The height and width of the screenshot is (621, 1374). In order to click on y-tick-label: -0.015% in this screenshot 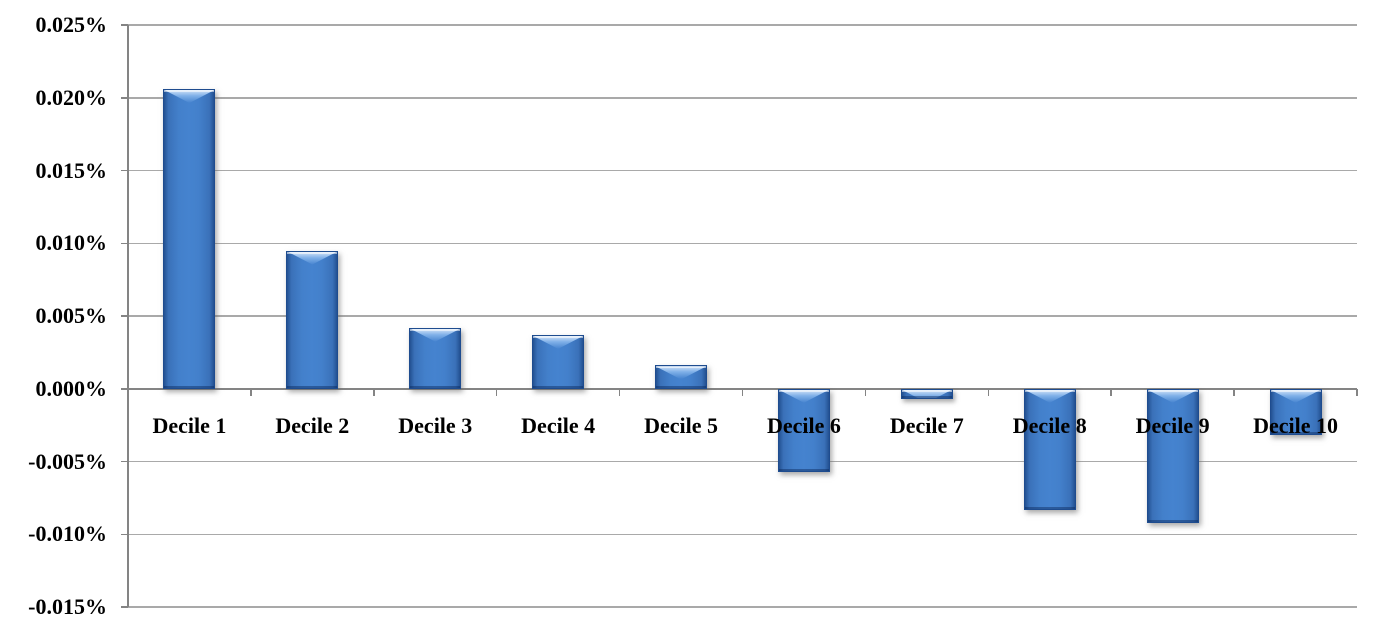, I will do `click(67, 606)`.